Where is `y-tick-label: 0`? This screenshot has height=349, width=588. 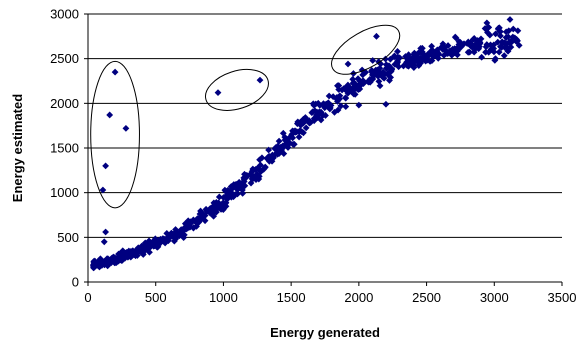
y-tick-label: 0 is located at coordinates (75, 282).